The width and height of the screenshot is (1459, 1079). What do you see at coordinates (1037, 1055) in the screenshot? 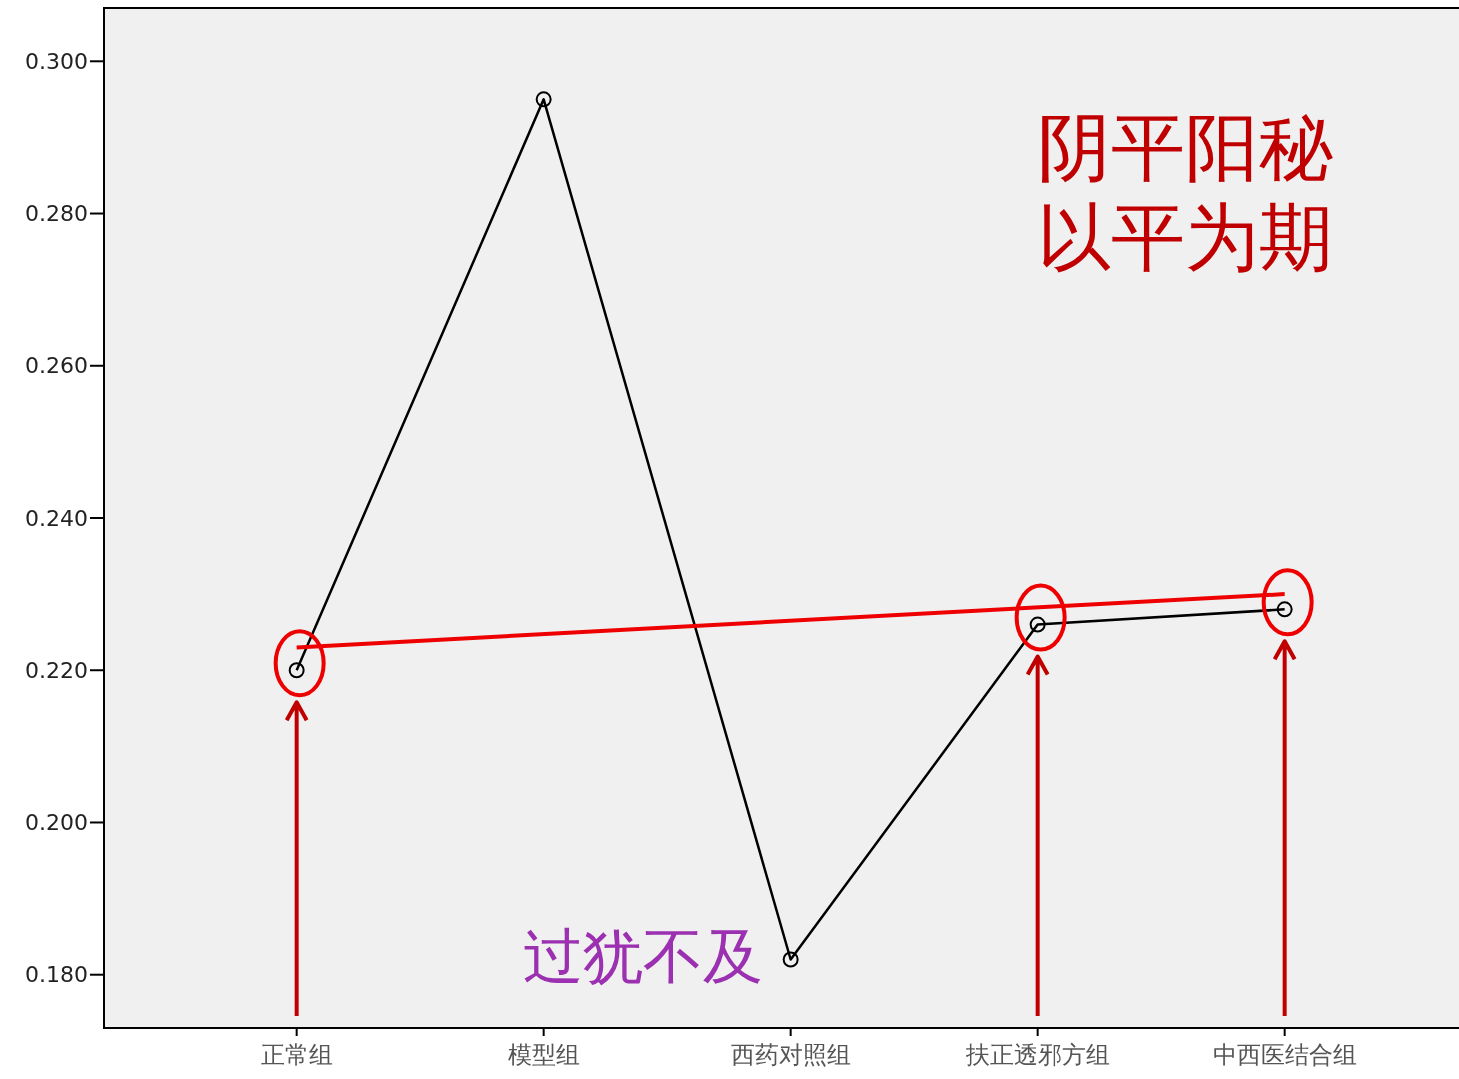
I see `x-tick-label: 扶正透邪方组` at bounding box center [1037, 1055].